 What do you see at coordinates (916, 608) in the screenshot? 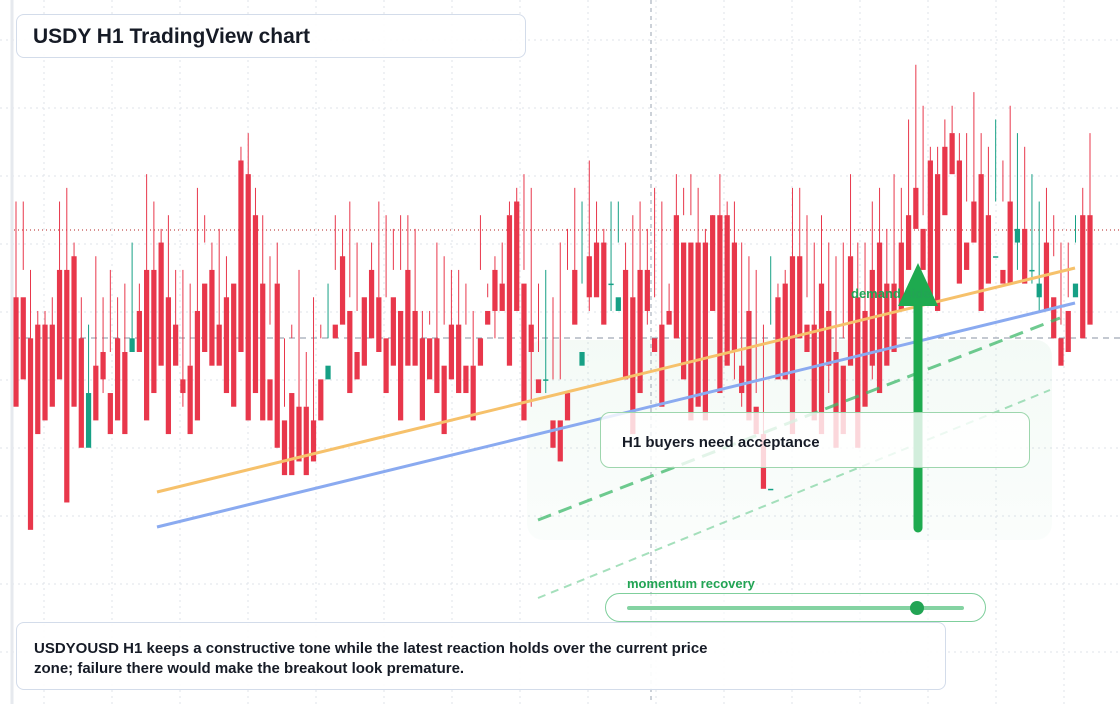
I see `momentum-knob` at bounding box center [916, 608].